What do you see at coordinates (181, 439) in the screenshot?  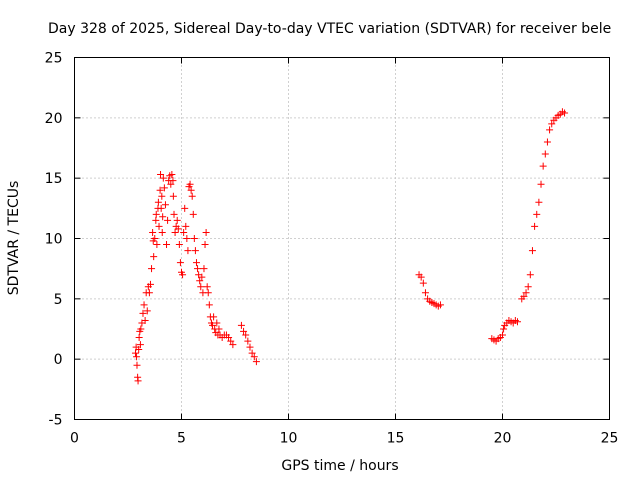 I see `x-tick-label: 5` at bounding box center [181, 439].